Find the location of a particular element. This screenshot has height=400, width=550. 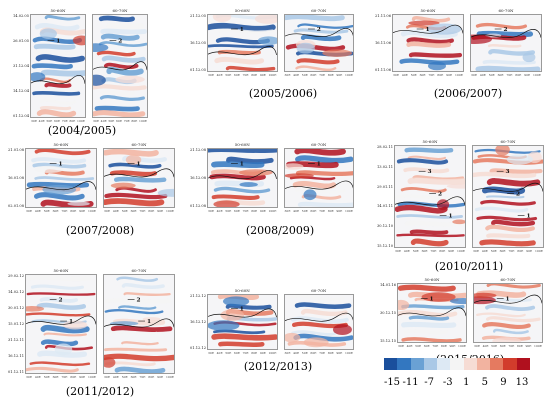

date-label: 02.01.08 is located at coordinates (15, 206).